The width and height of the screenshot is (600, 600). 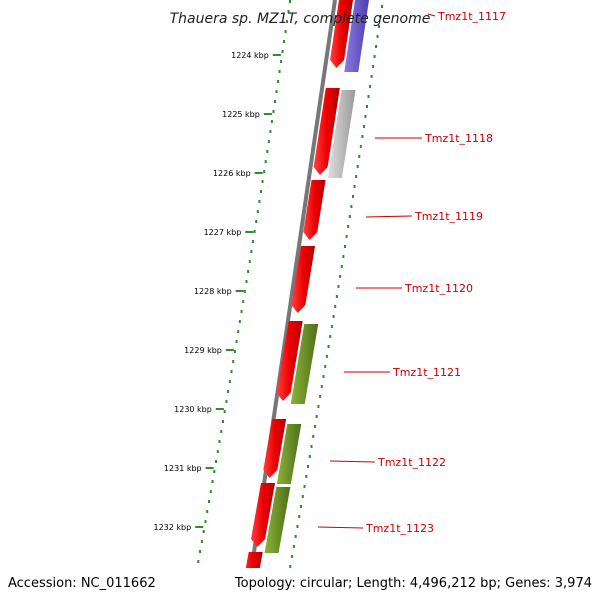 I want to click on tick-label: 1227 kbp, so click(x=223, y=232).